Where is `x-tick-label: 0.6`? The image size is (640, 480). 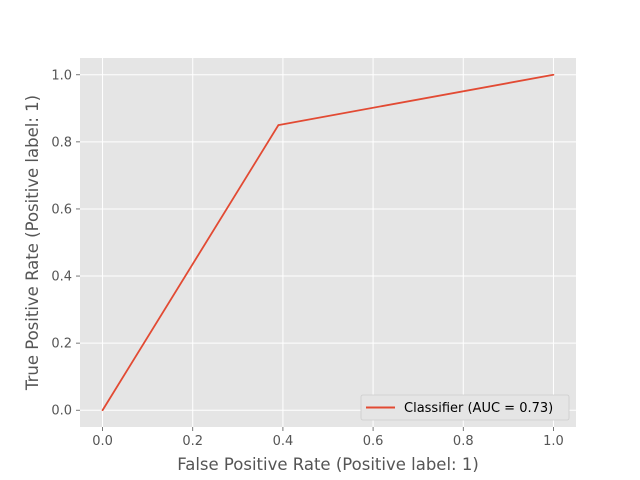 x-tick-label: 0.6 is located at coordinates (373, 441).